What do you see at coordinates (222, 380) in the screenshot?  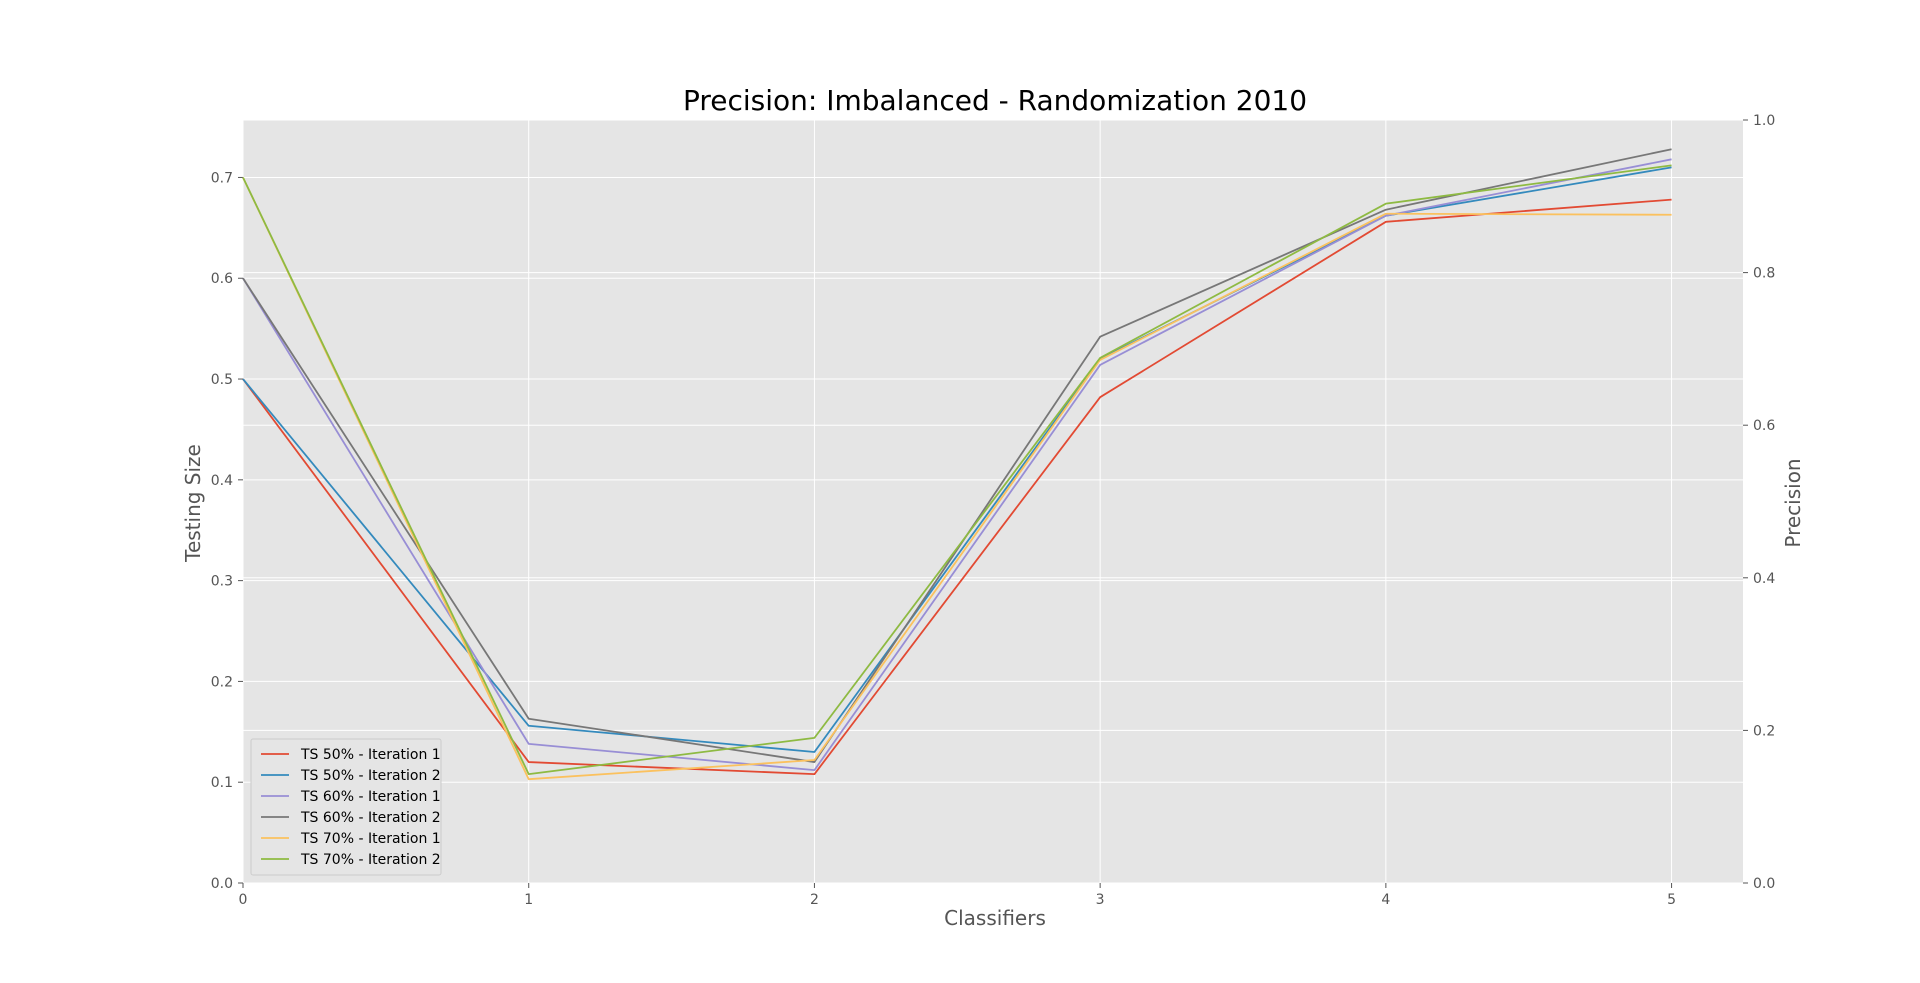 I see `y-tick-label: 0.5` at bounding box center [222, 380].